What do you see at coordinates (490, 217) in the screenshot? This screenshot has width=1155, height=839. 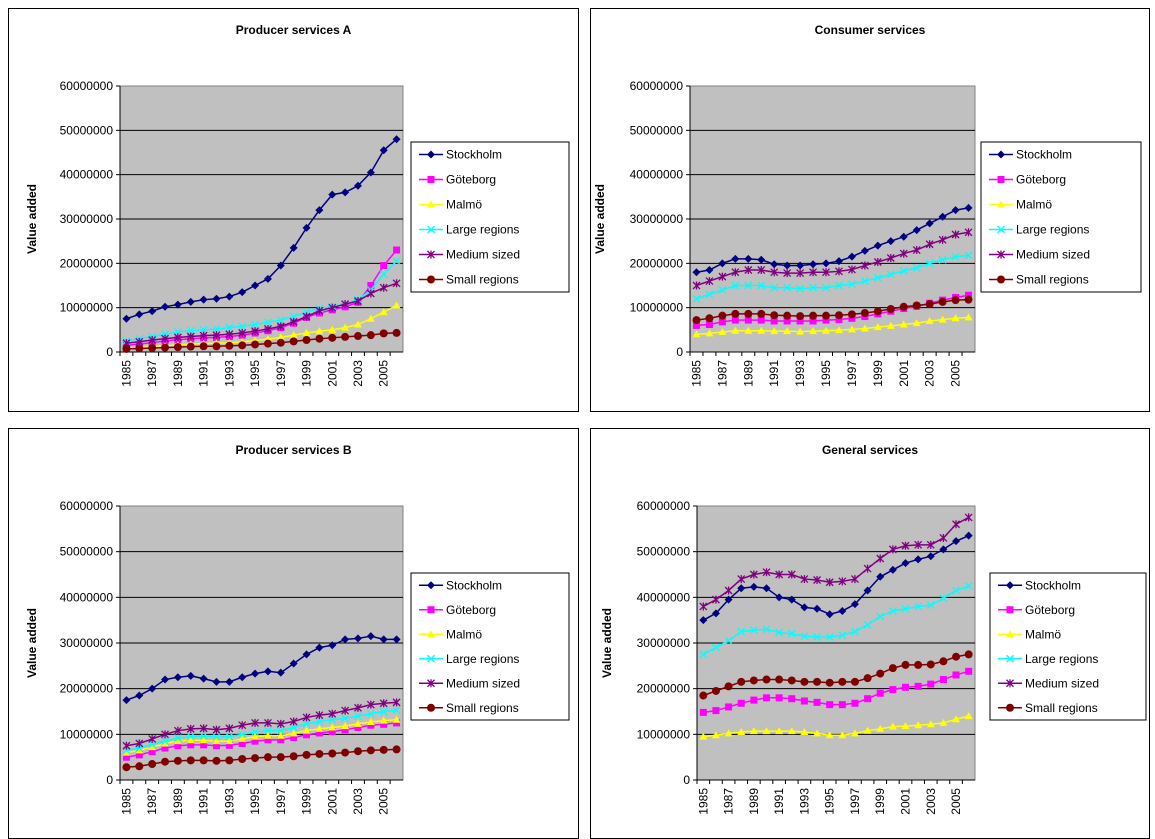 I see `legend-box` at bounding box center [490, 217].